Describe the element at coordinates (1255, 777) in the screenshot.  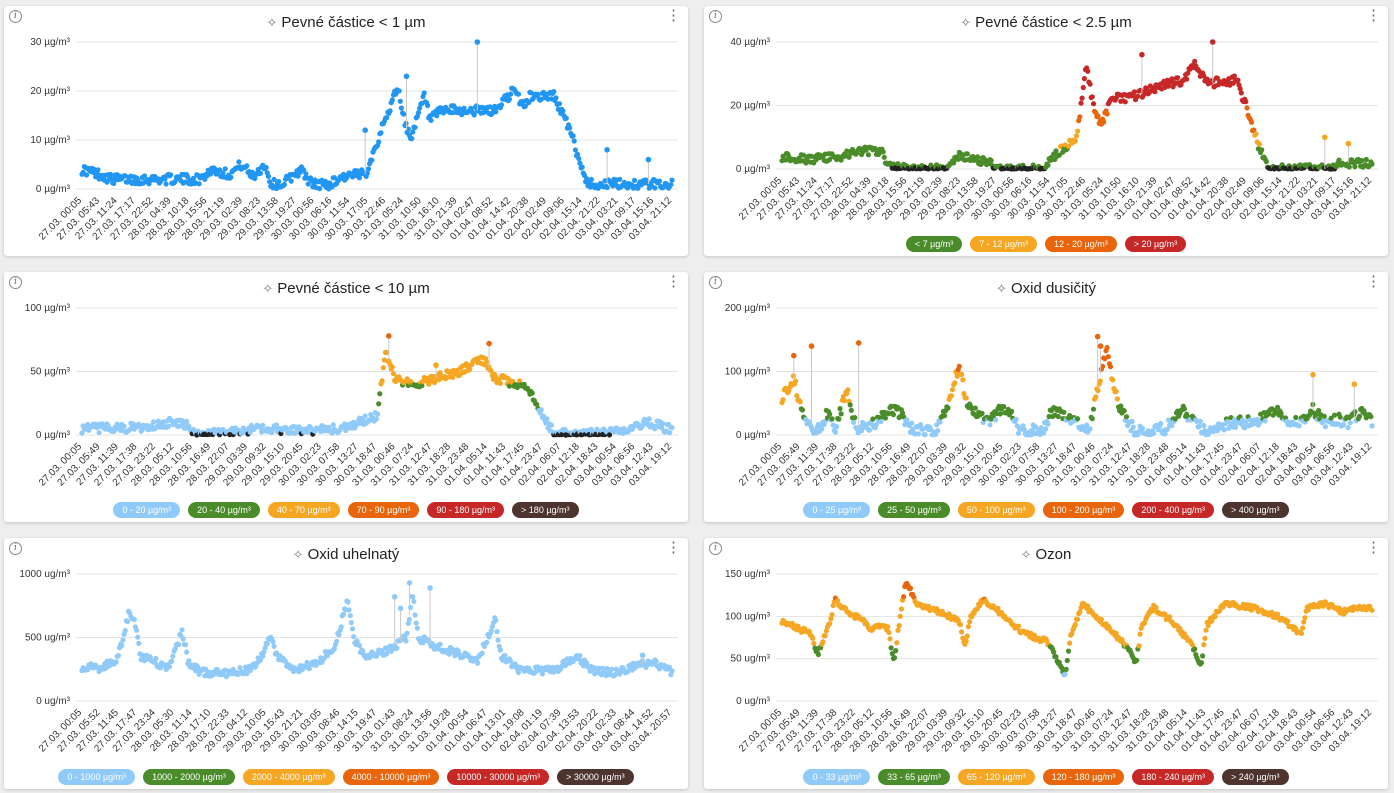
I see `legend-item: > 240 µg/m³` at that location.